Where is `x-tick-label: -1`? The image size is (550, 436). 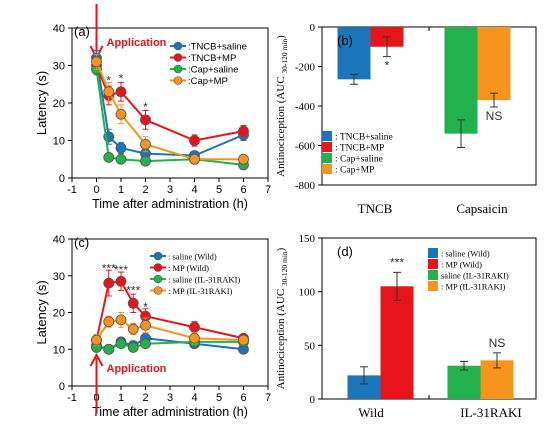
x-tick-label: -1 is located at coordinates (72, 190).